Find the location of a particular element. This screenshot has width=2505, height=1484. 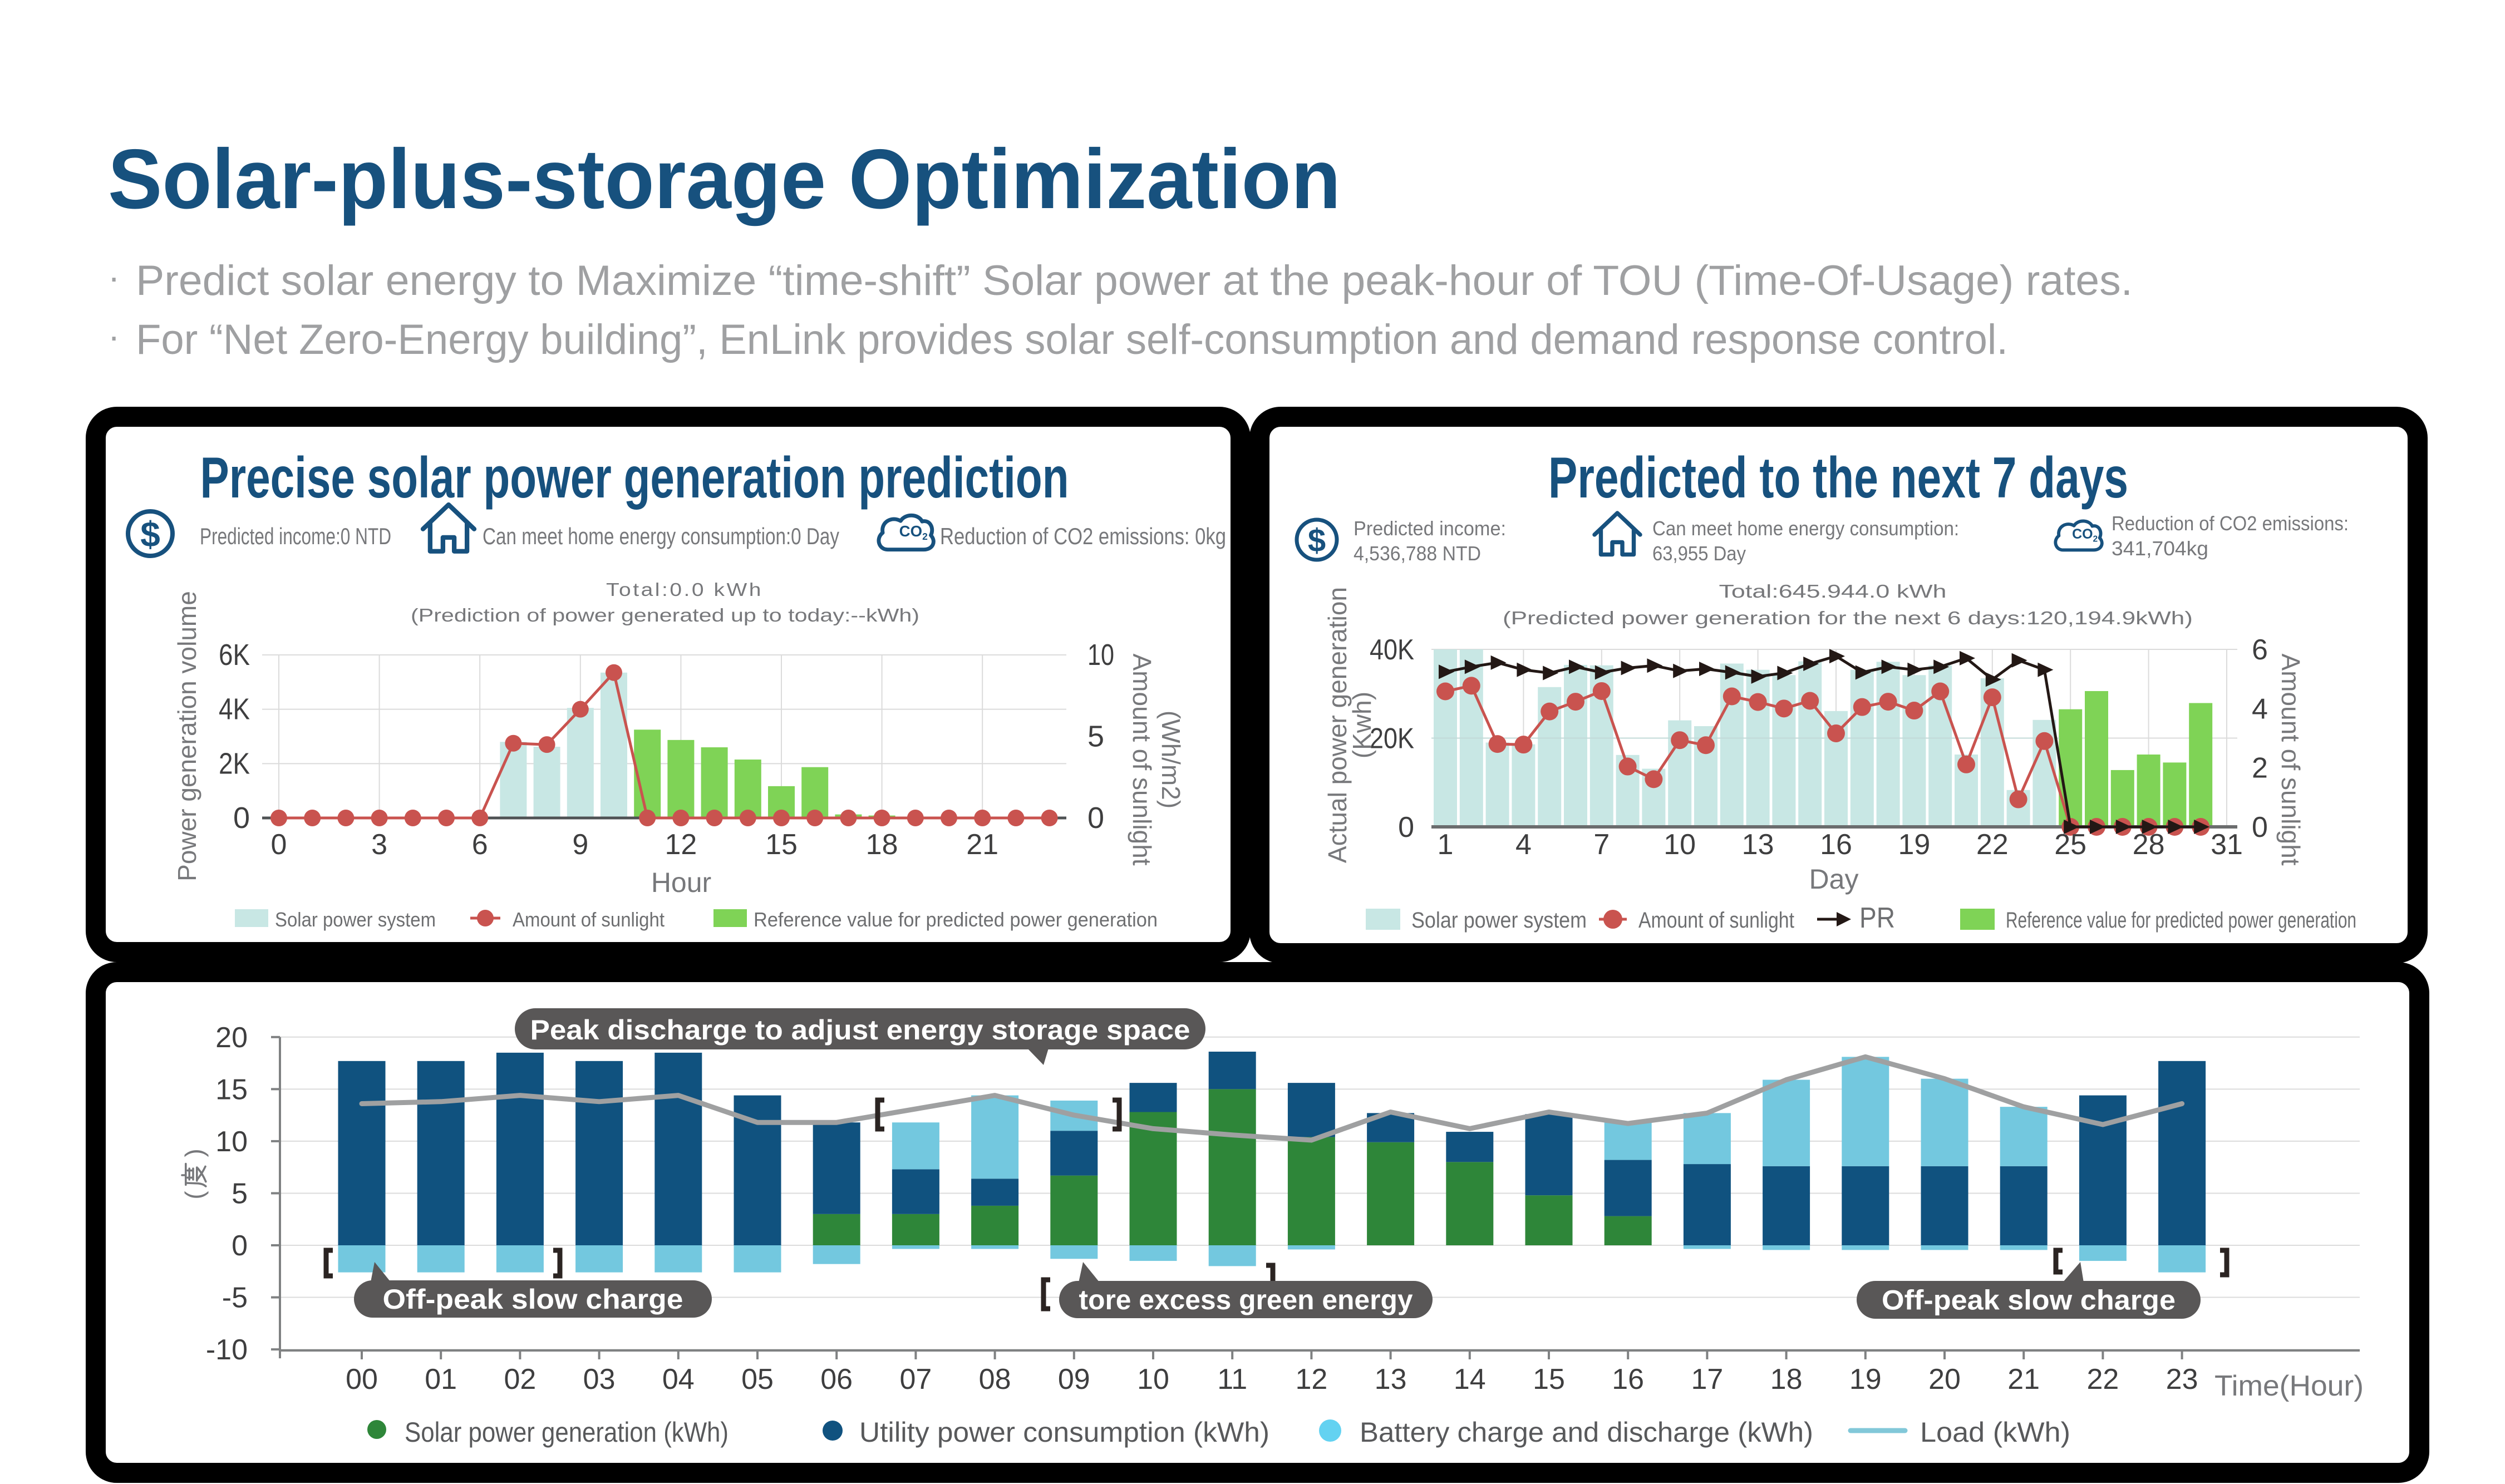

svg-text: 2 is located at coordinates (2260, 769).